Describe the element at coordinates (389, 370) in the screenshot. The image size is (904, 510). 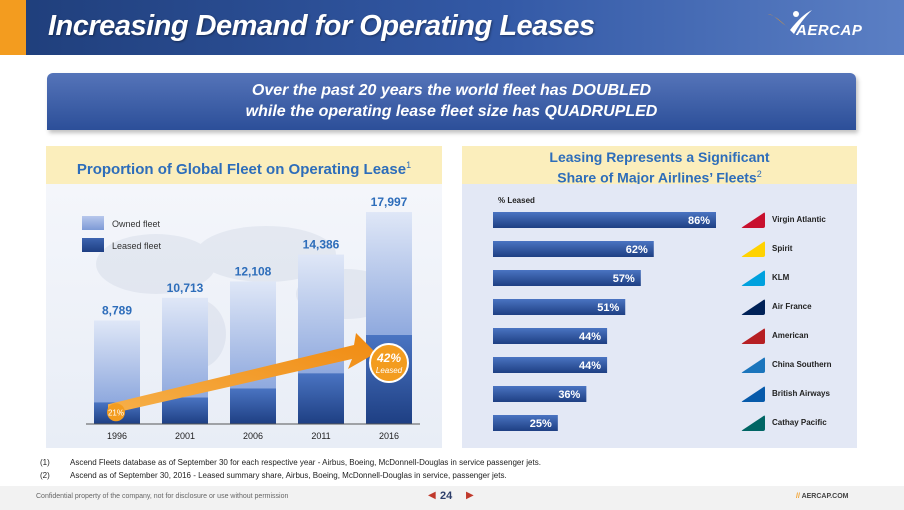
I see `callout-end-word: Leased` at that location.